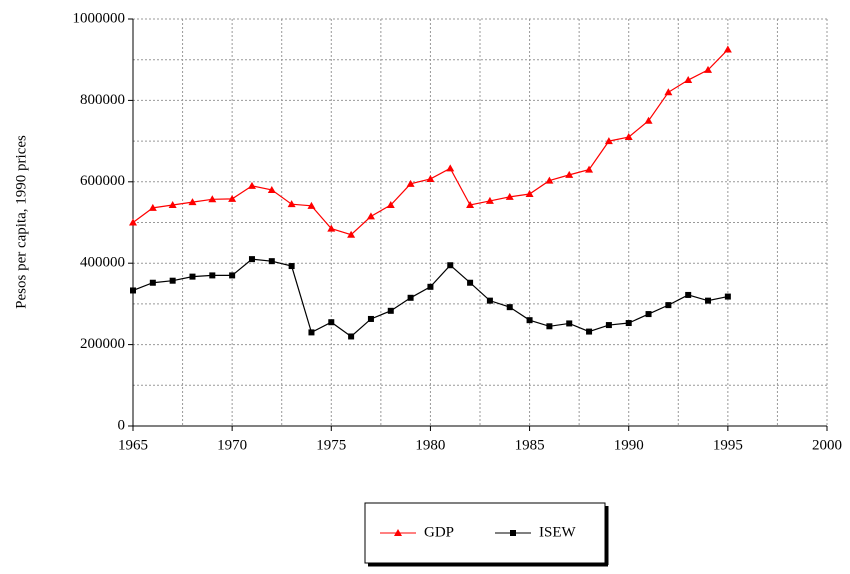 The image size is (850, 574). What do you see at coordinates (331, 445) in the screenshot?
I see `x-tick-label: 1975` at bounding box center [331, 445].